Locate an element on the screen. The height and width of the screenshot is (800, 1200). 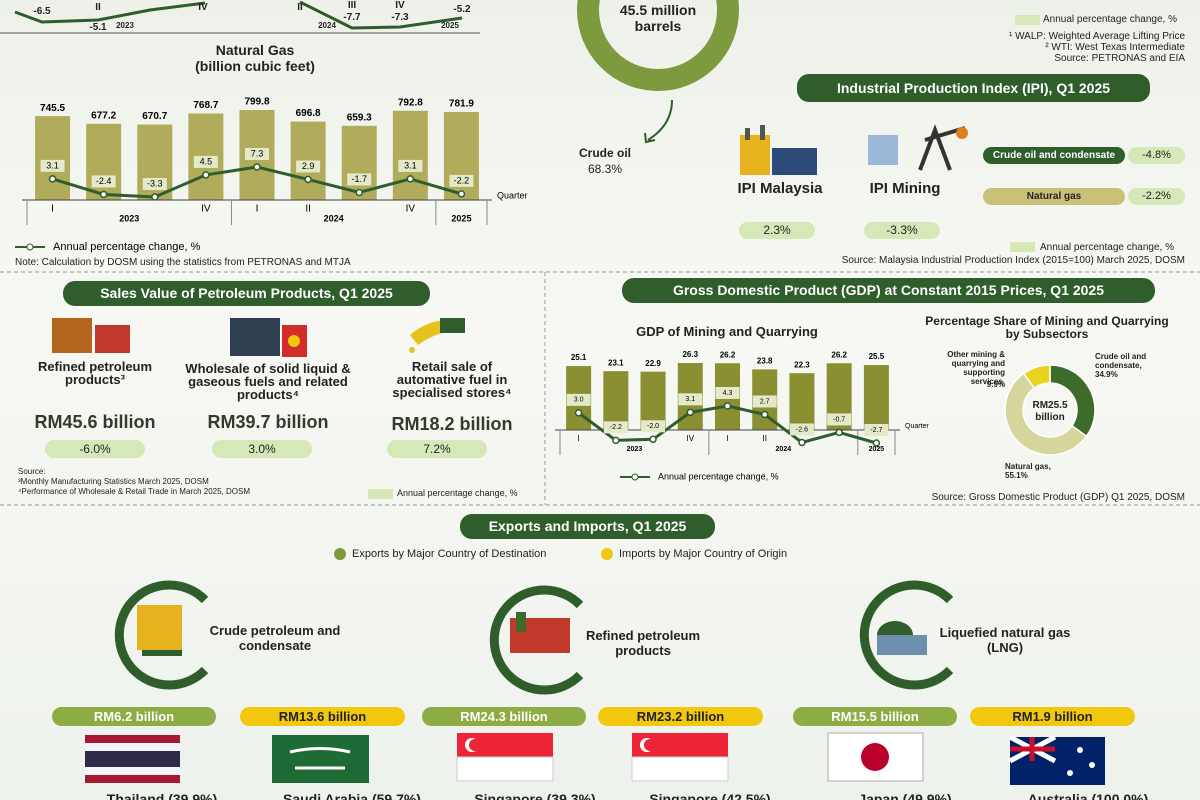
bar-label: 768.7 is located at coordinates (205, 105).